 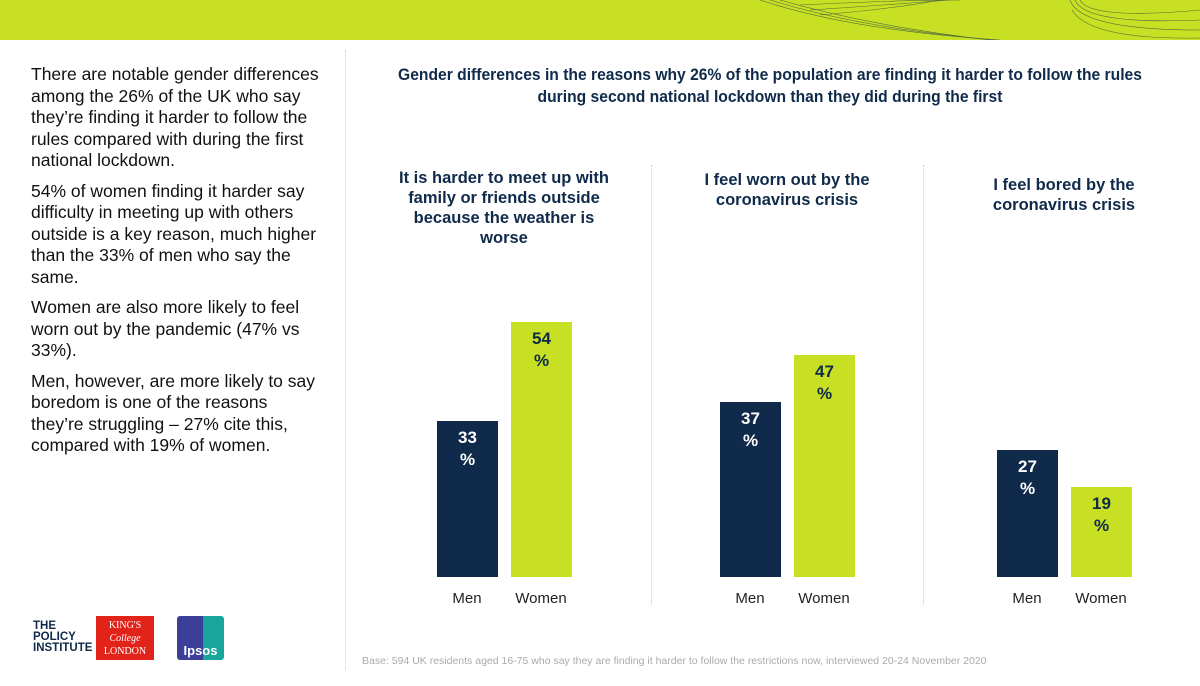 I want to click on data-label: 19 %, so click(x=1101, y=515).